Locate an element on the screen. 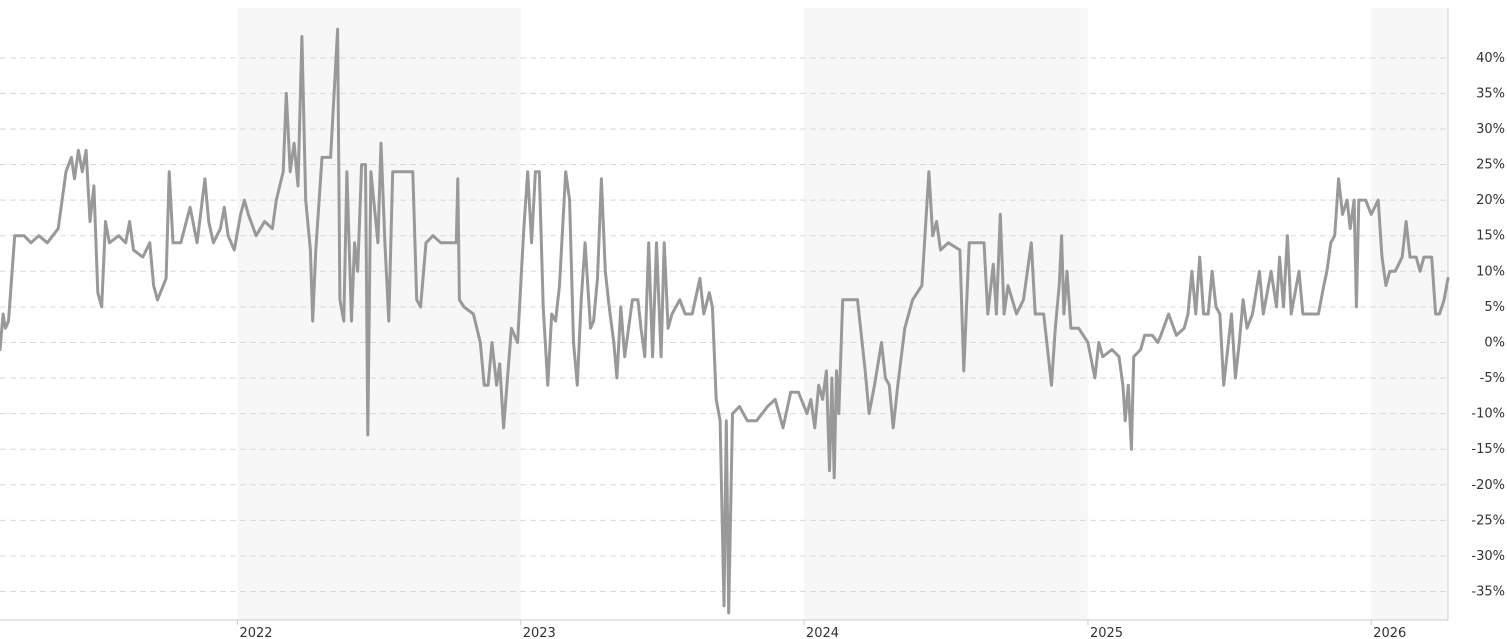  y-tick-label: 5% is located at coordinates (1494, 307).